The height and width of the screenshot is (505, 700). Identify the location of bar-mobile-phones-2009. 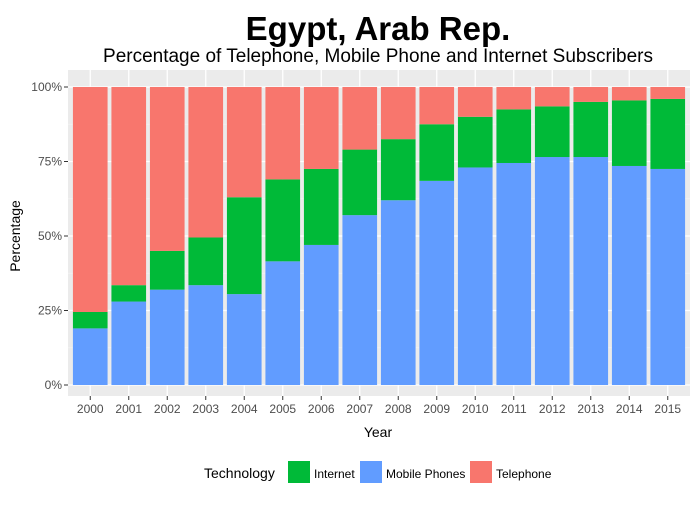
(437, 282).